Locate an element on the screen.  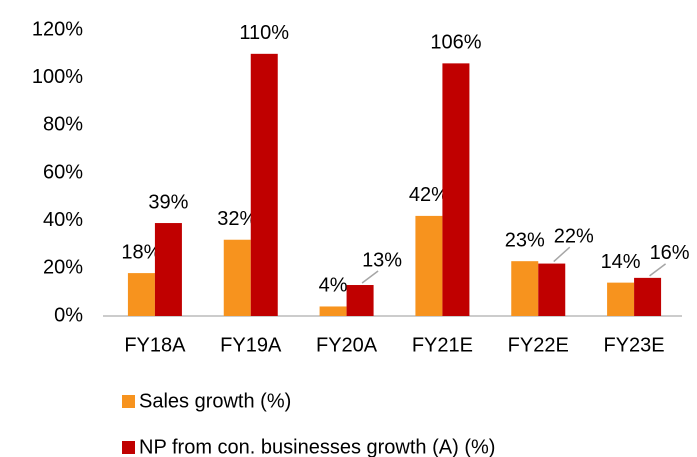
data-label: 13% is located at coordinates (382, 260).